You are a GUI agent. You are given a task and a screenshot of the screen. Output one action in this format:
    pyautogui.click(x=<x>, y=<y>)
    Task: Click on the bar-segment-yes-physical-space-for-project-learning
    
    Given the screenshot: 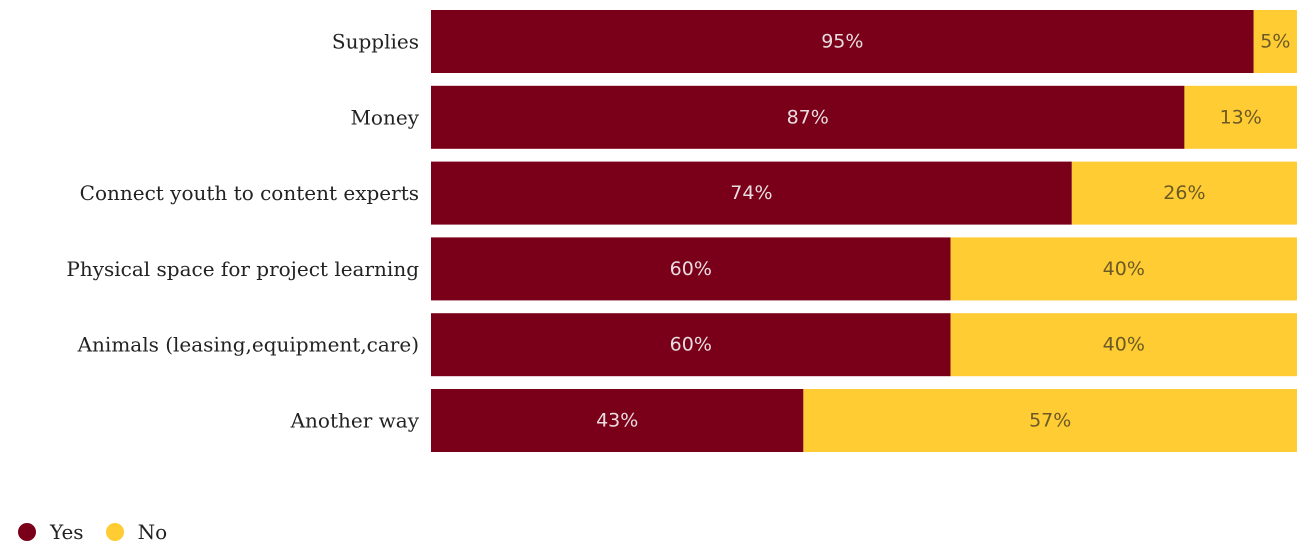 What is the action you would take?
    pyautogui.click(x=691, y=269)
    